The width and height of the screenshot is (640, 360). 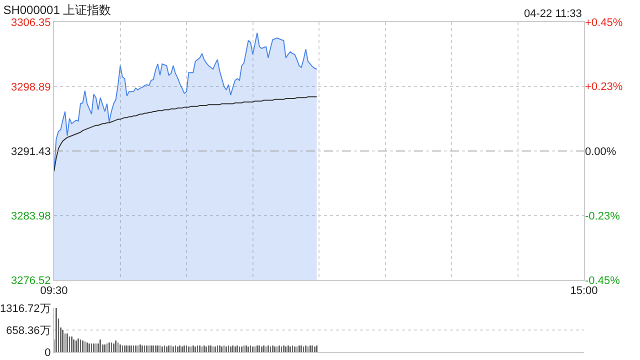 What do you see at coordinates (604, 22) in the screenshot?
I see `y2-tick-label: +0.45%` at bounding box center [604, 22].